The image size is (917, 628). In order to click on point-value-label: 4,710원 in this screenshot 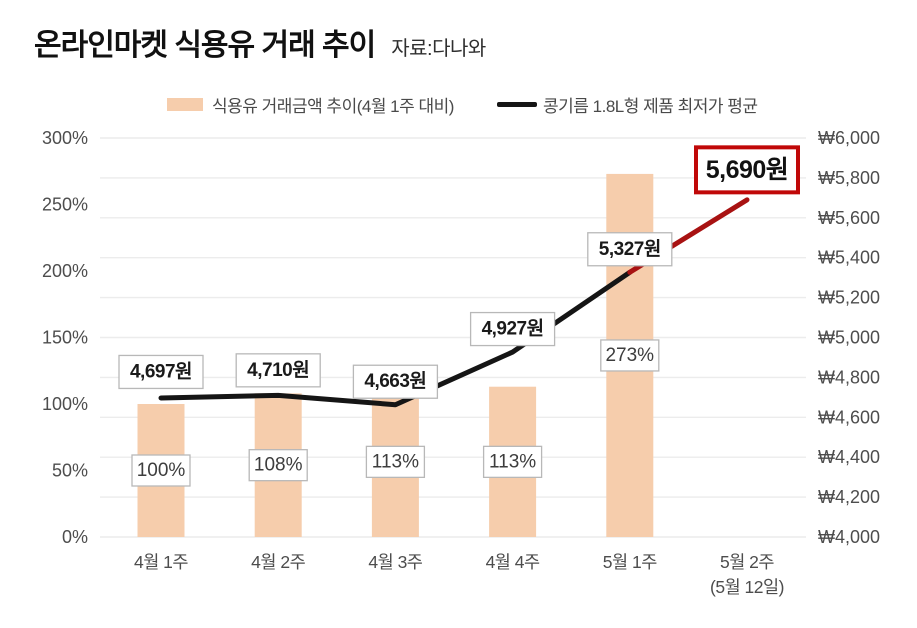, I will do `click(278, 370)`.